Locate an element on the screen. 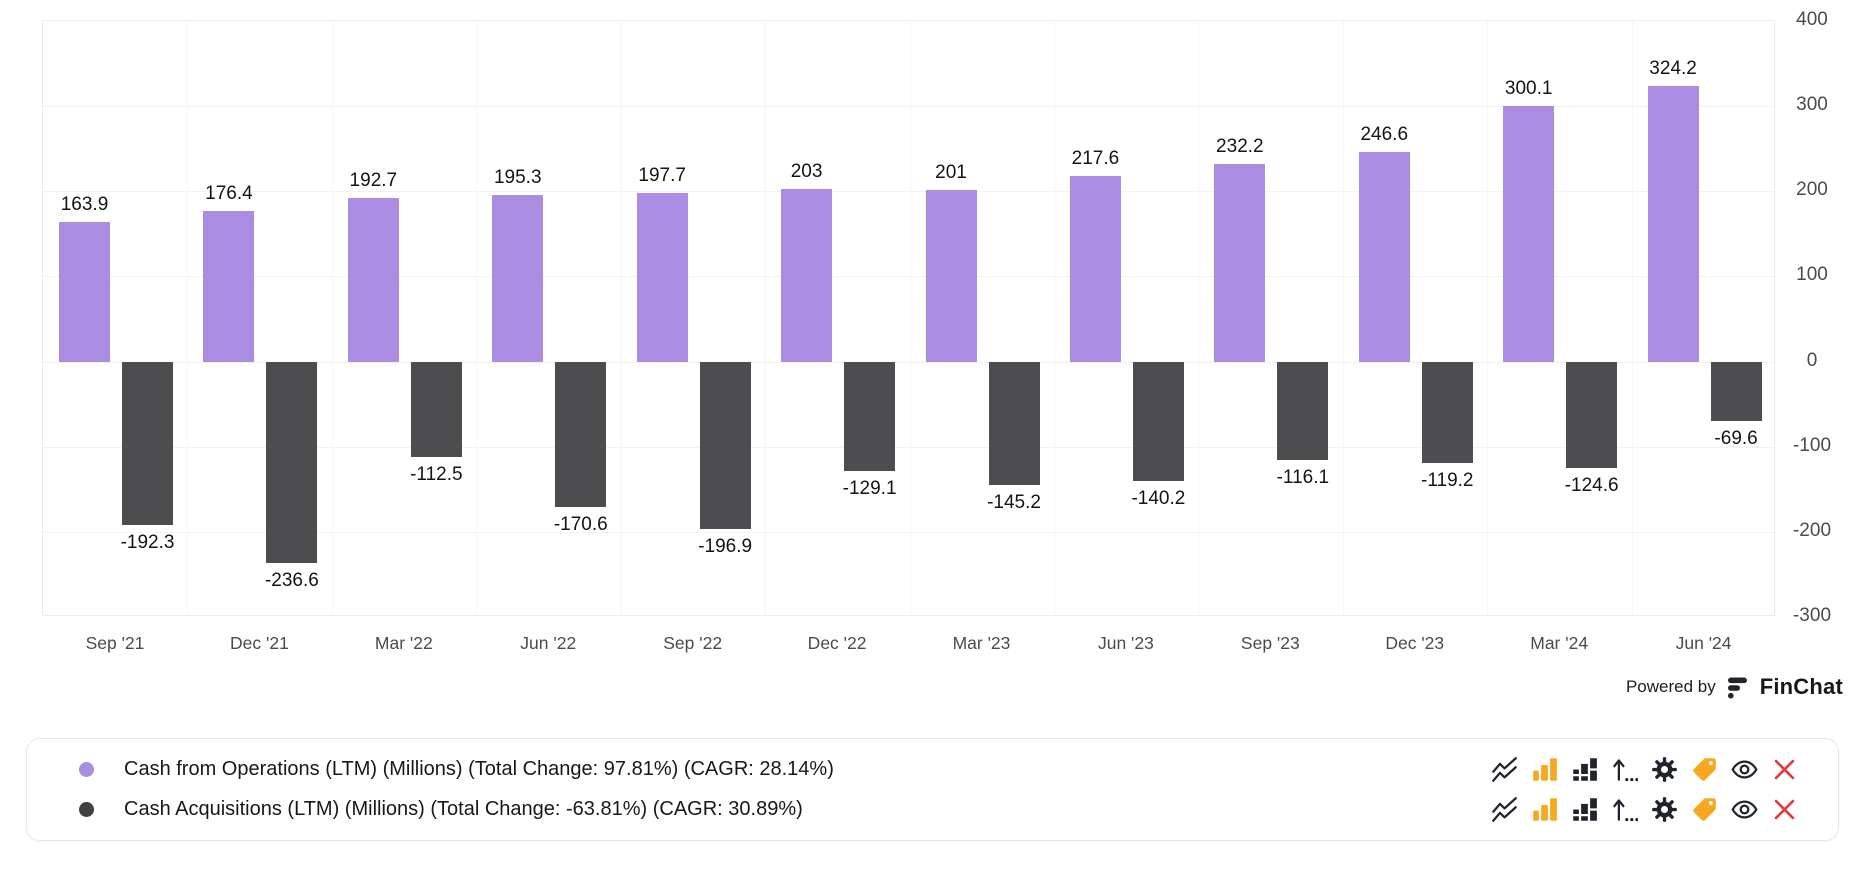 Image resolution: width=1865 pixels, height=869 pixels. bar-value-label: -119.2 is located at coordinates (1447, 481).